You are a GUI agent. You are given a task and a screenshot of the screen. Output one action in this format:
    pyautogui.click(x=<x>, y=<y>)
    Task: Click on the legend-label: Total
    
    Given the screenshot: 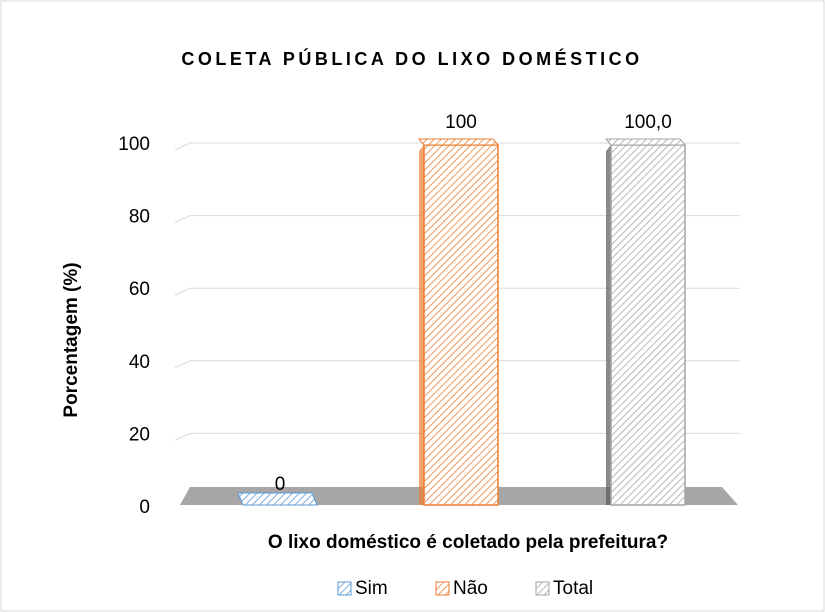 What is the action you would take?
    pyautogui.click(x=573, y=588)
    